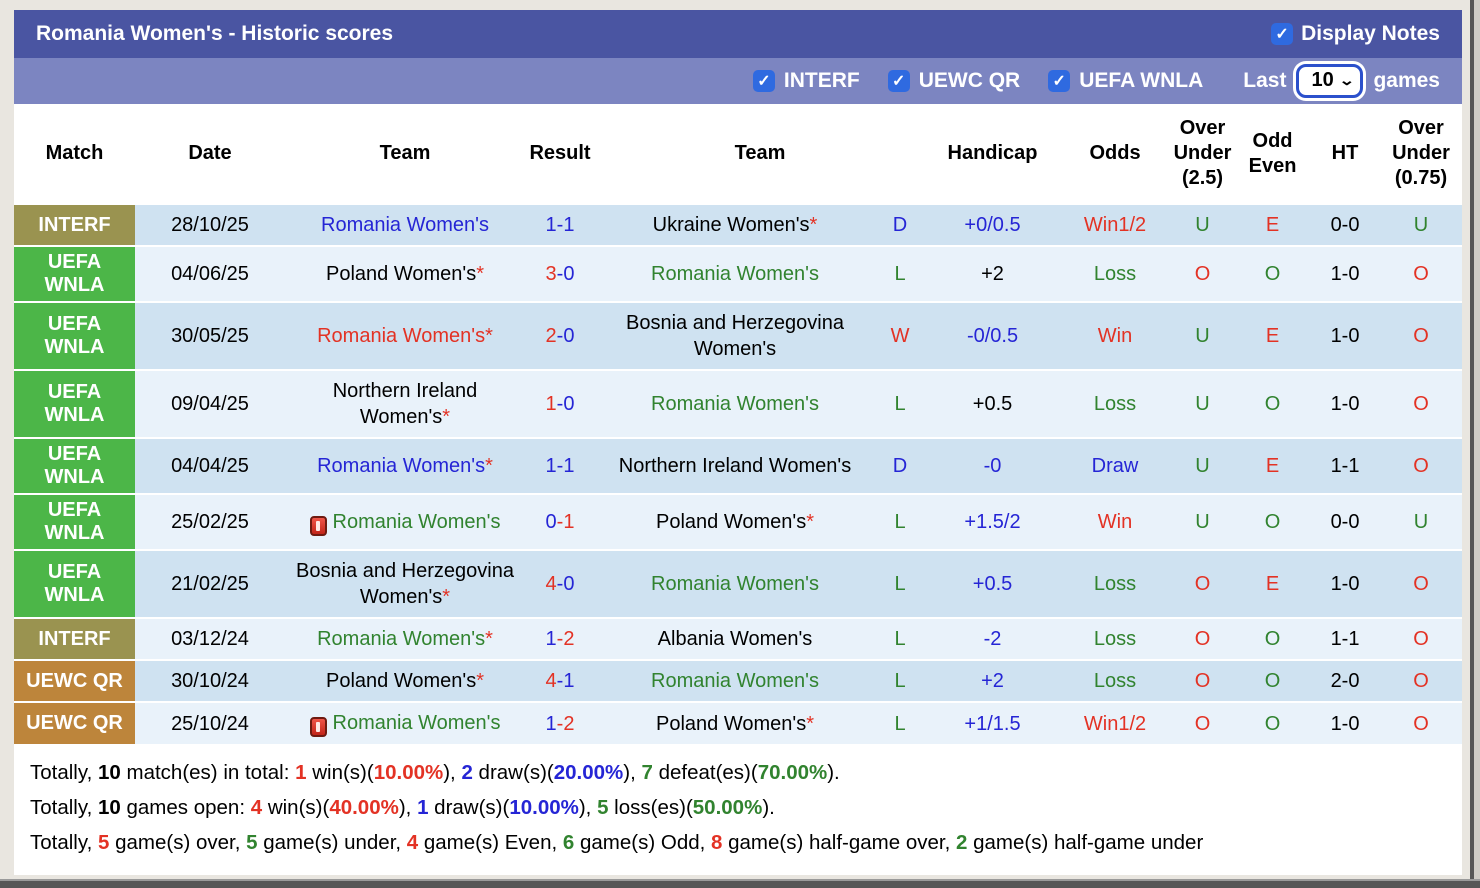  Describe the element at coordinates (296, 807) in the screenshot. I see `summary-segment: win(s)(` at that location.